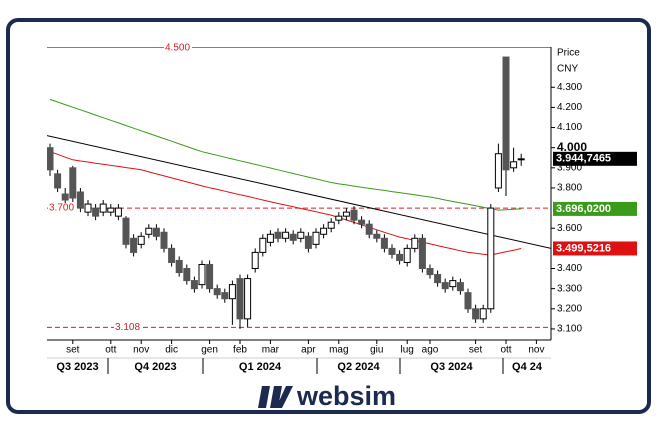 This screenshot has height=423, width=658. I want to click on y-tick-label: 3.300, so click(569, 288).